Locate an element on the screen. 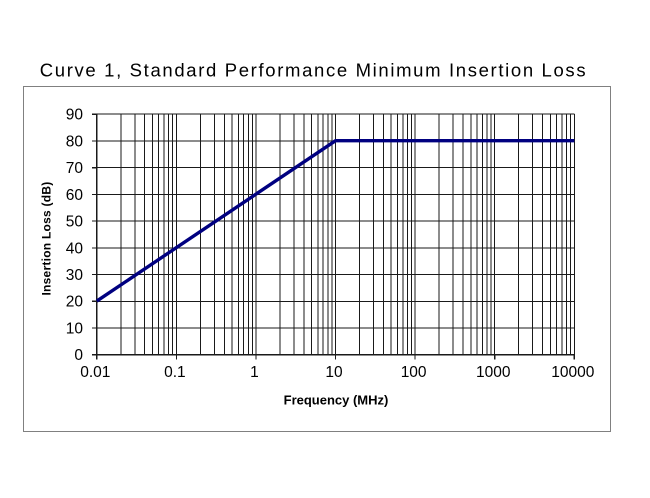  svg-text: 0.01 is located at coordinates (95, 372).